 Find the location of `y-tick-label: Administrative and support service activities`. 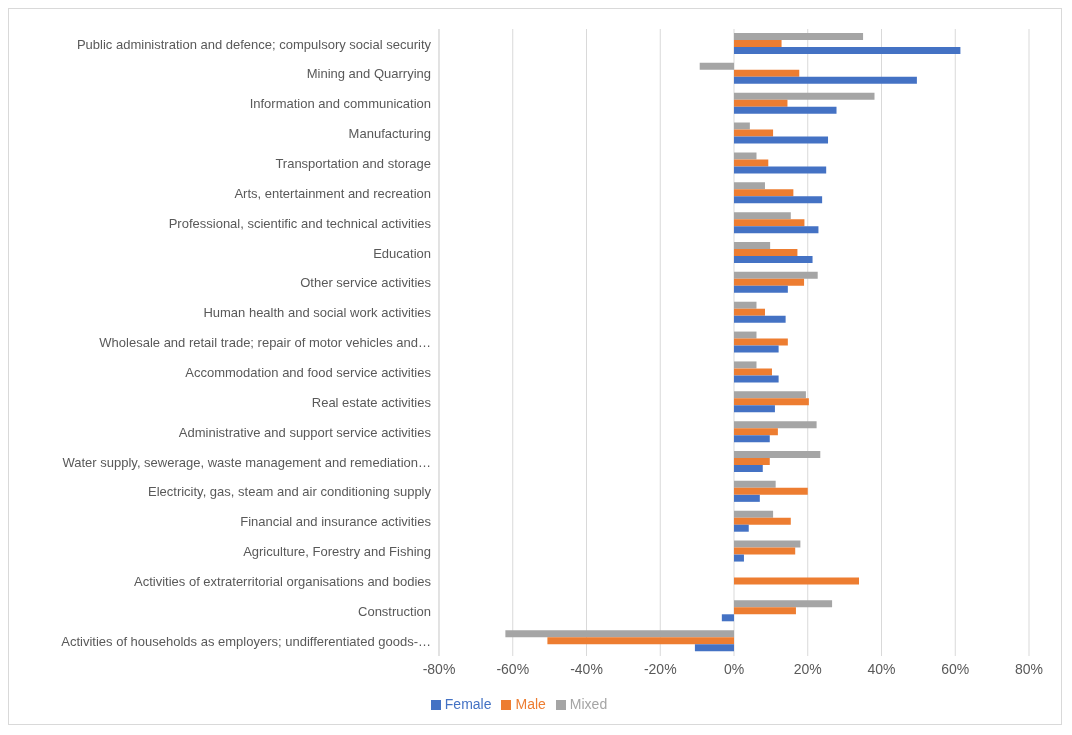

y-tick-label: Administrative and support service activities is located at coordinates (305, 432).